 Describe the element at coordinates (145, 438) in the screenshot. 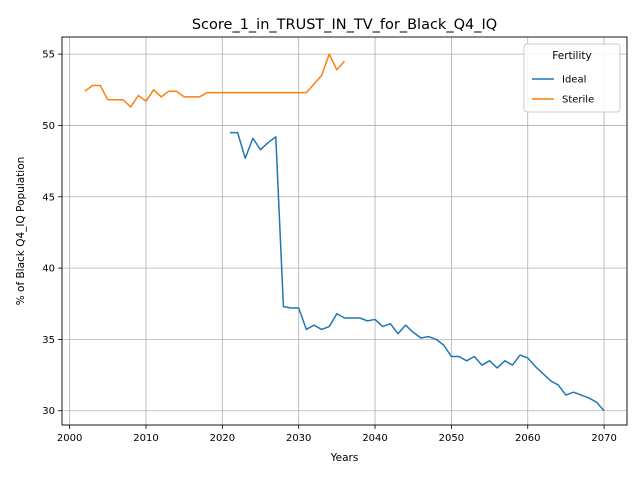

I see `x-tick-label: 2010` at that location.